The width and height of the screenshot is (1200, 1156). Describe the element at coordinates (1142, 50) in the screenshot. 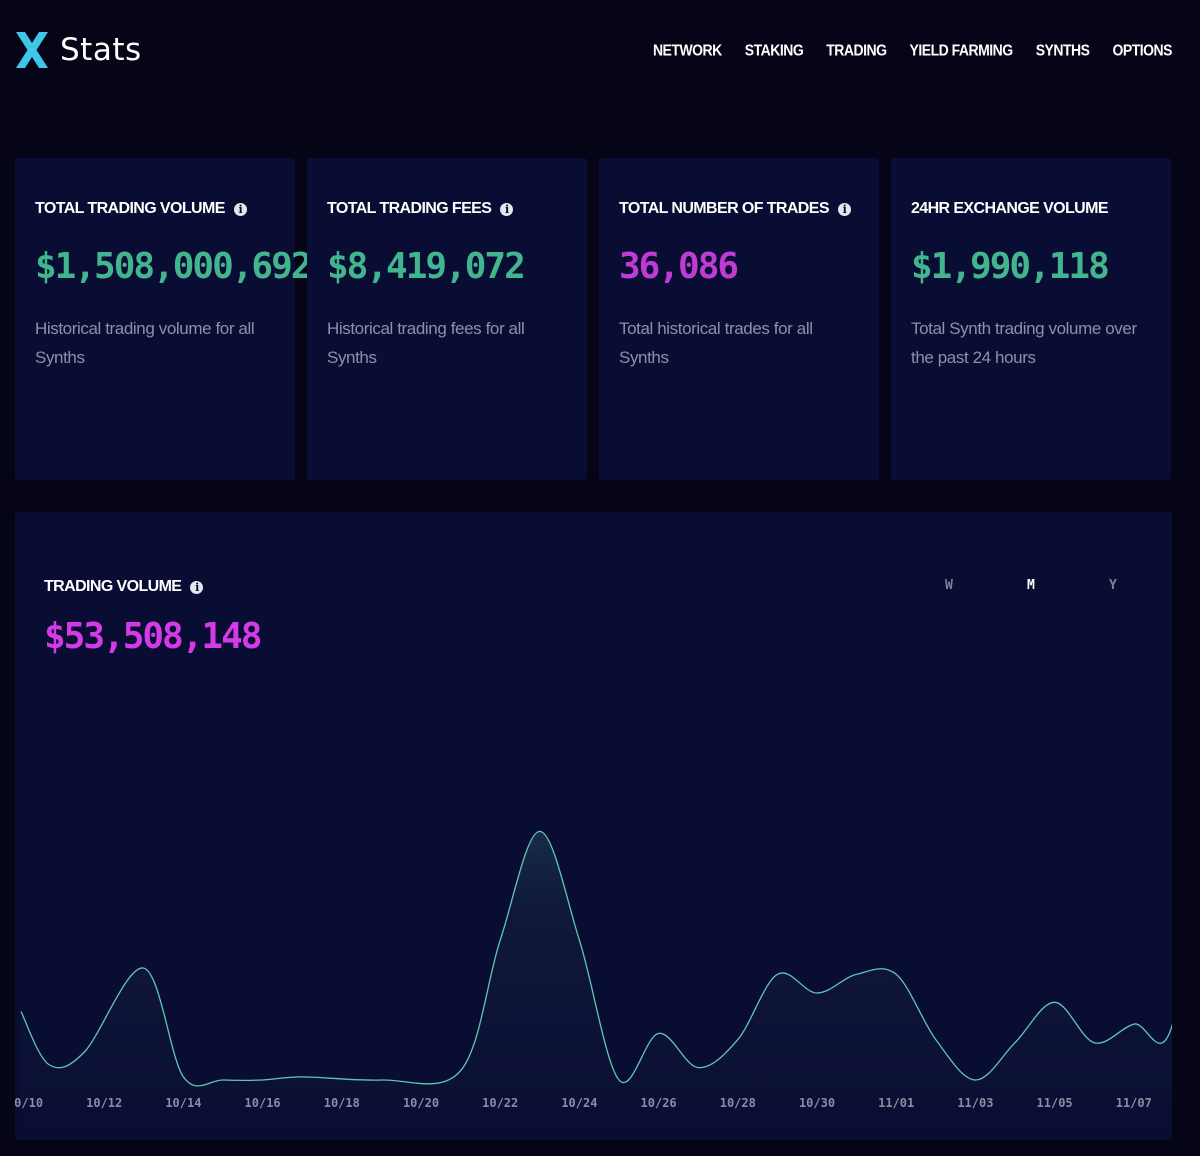

I see `nav-options: OPTIONS` at that location.